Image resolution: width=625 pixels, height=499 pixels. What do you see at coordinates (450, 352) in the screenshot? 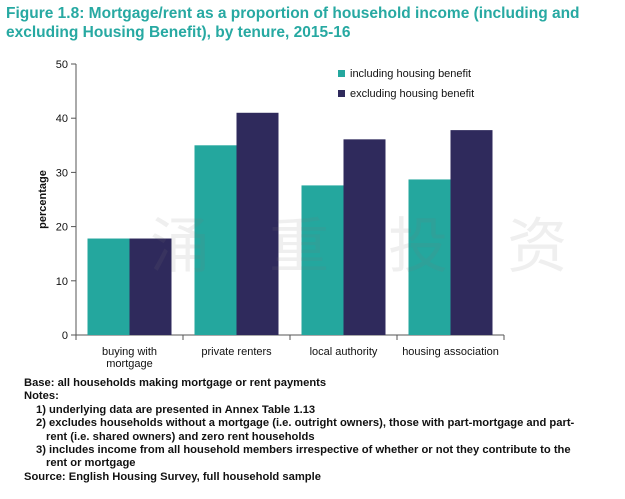
I see `x-tick-label: housing association` at bounding box center [450, 352].